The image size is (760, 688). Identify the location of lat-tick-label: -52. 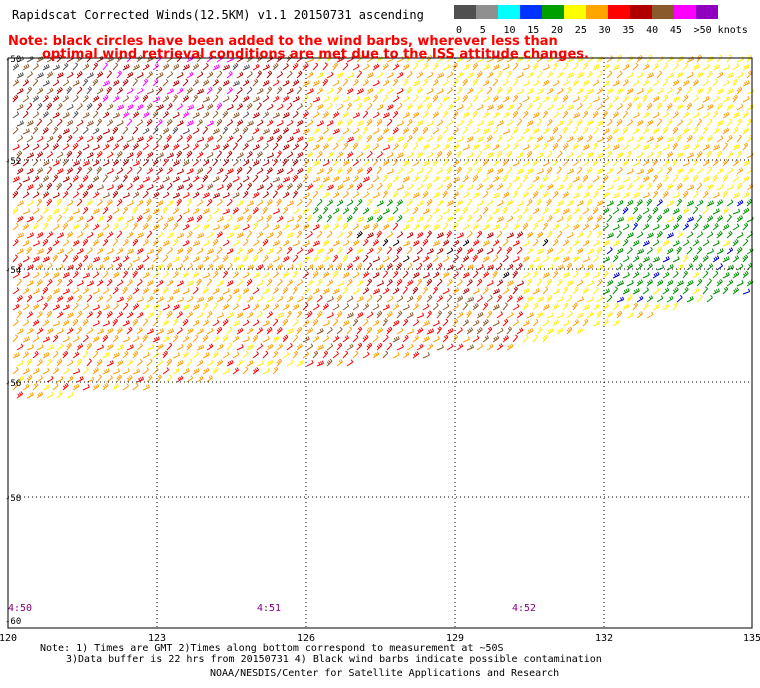
(13, 162).